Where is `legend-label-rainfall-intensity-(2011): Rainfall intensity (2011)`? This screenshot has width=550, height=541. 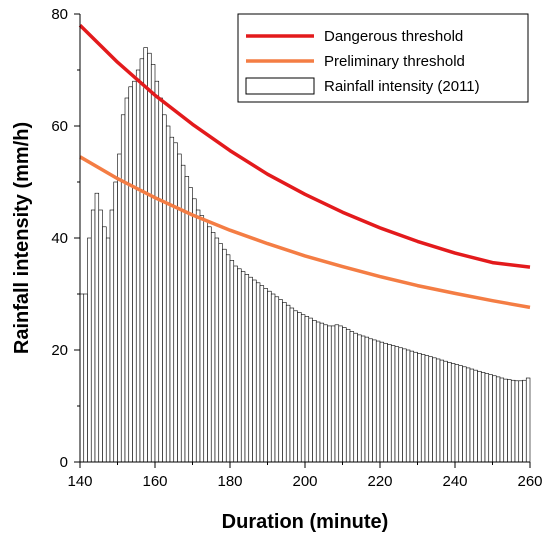
legend-label-rainfall-intensity-(2011): Rainfall intensity (2011) is located at coordinates (402, 86).